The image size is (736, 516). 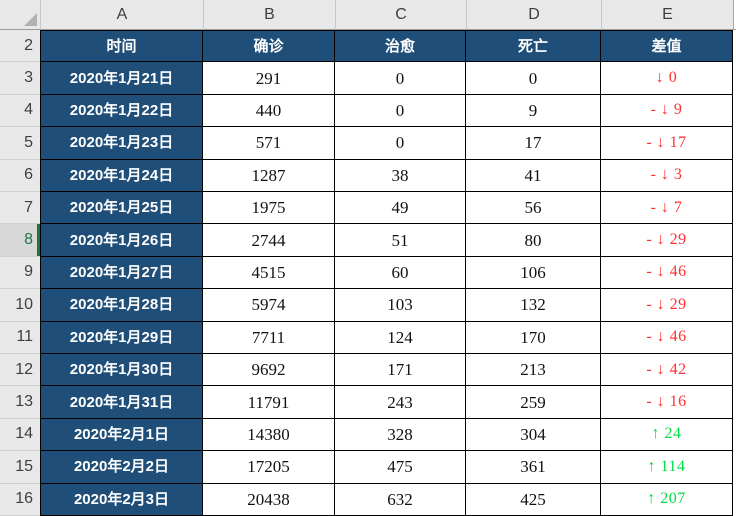 I want to click on cell-diff: - ↓ 9, so click(x=667, y=111).